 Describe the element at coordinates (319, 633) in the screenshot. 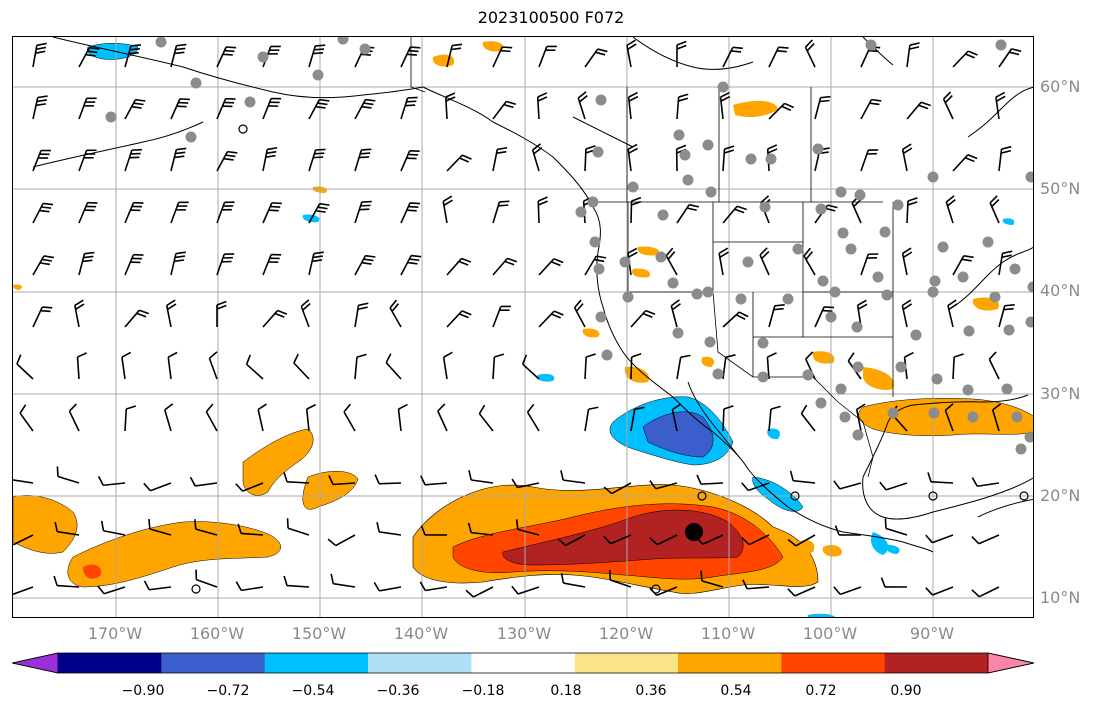

I see `lon-label-150w: 150°W` at that location.